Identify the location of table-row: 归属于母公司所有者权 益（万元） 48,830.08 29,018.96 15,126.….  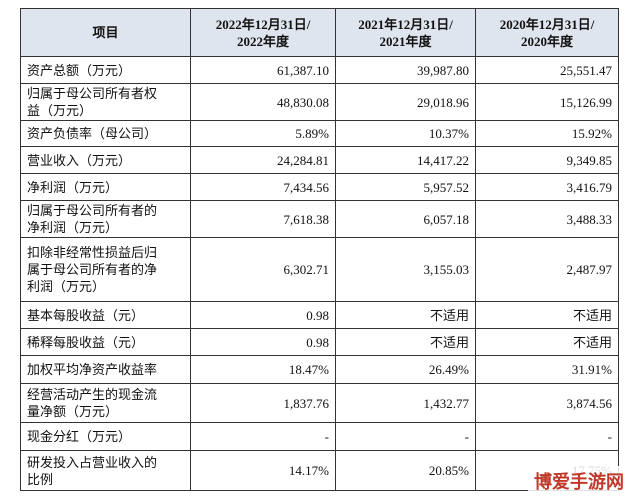
(319, 102).